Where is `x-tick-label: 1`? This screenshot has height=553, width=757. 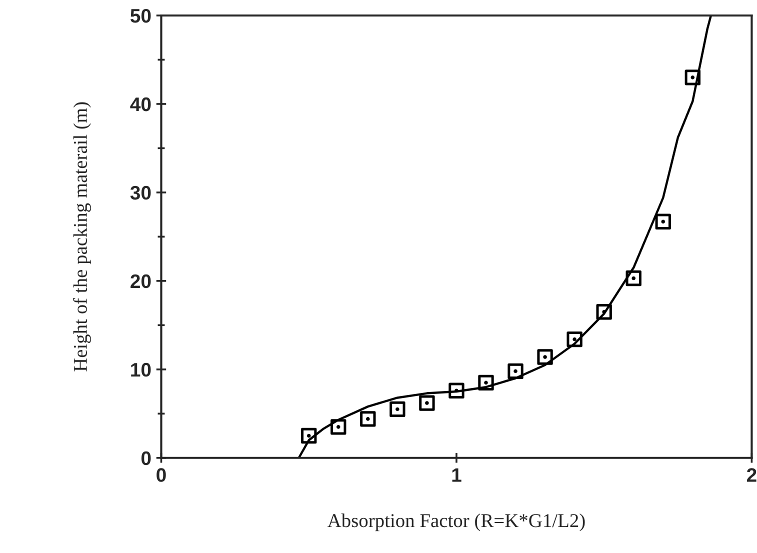
x-tick-label: 1 is located at coordinates (457, 475).